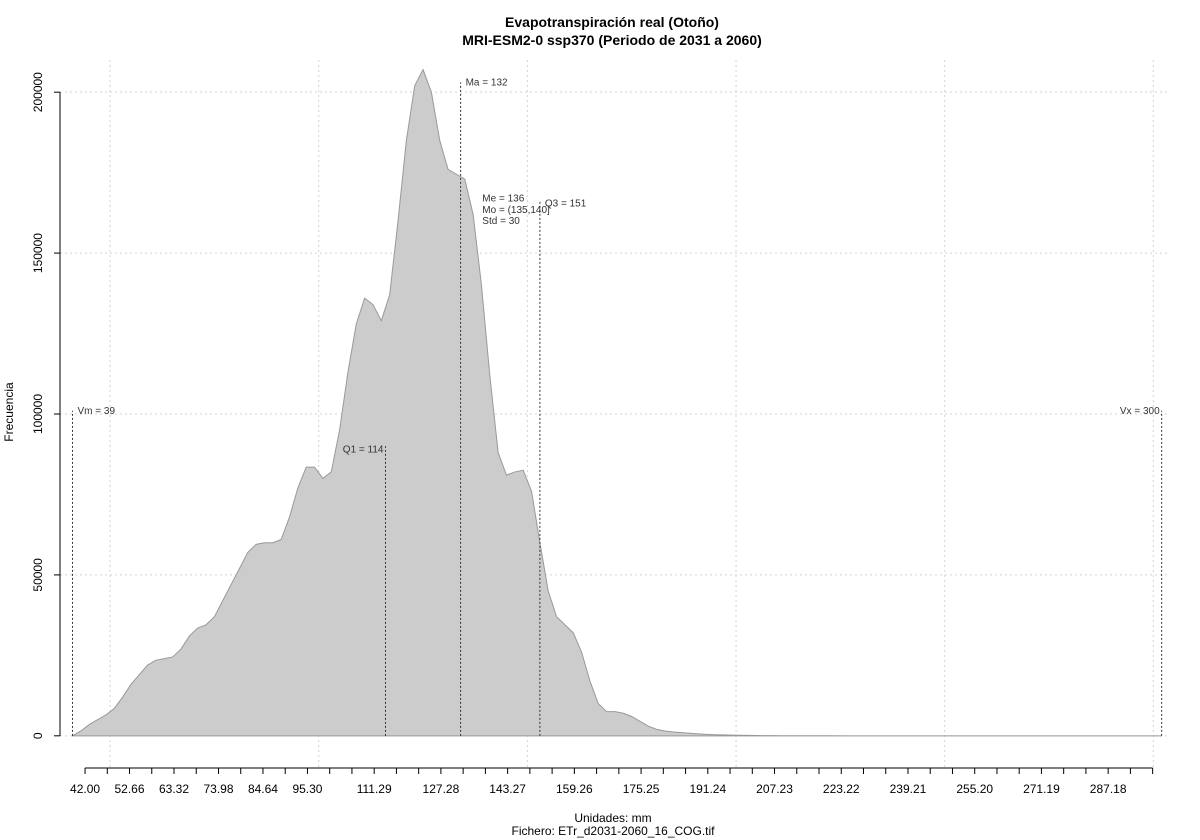  I want to click on x-tick-label: 175.25, so click(641, 789).